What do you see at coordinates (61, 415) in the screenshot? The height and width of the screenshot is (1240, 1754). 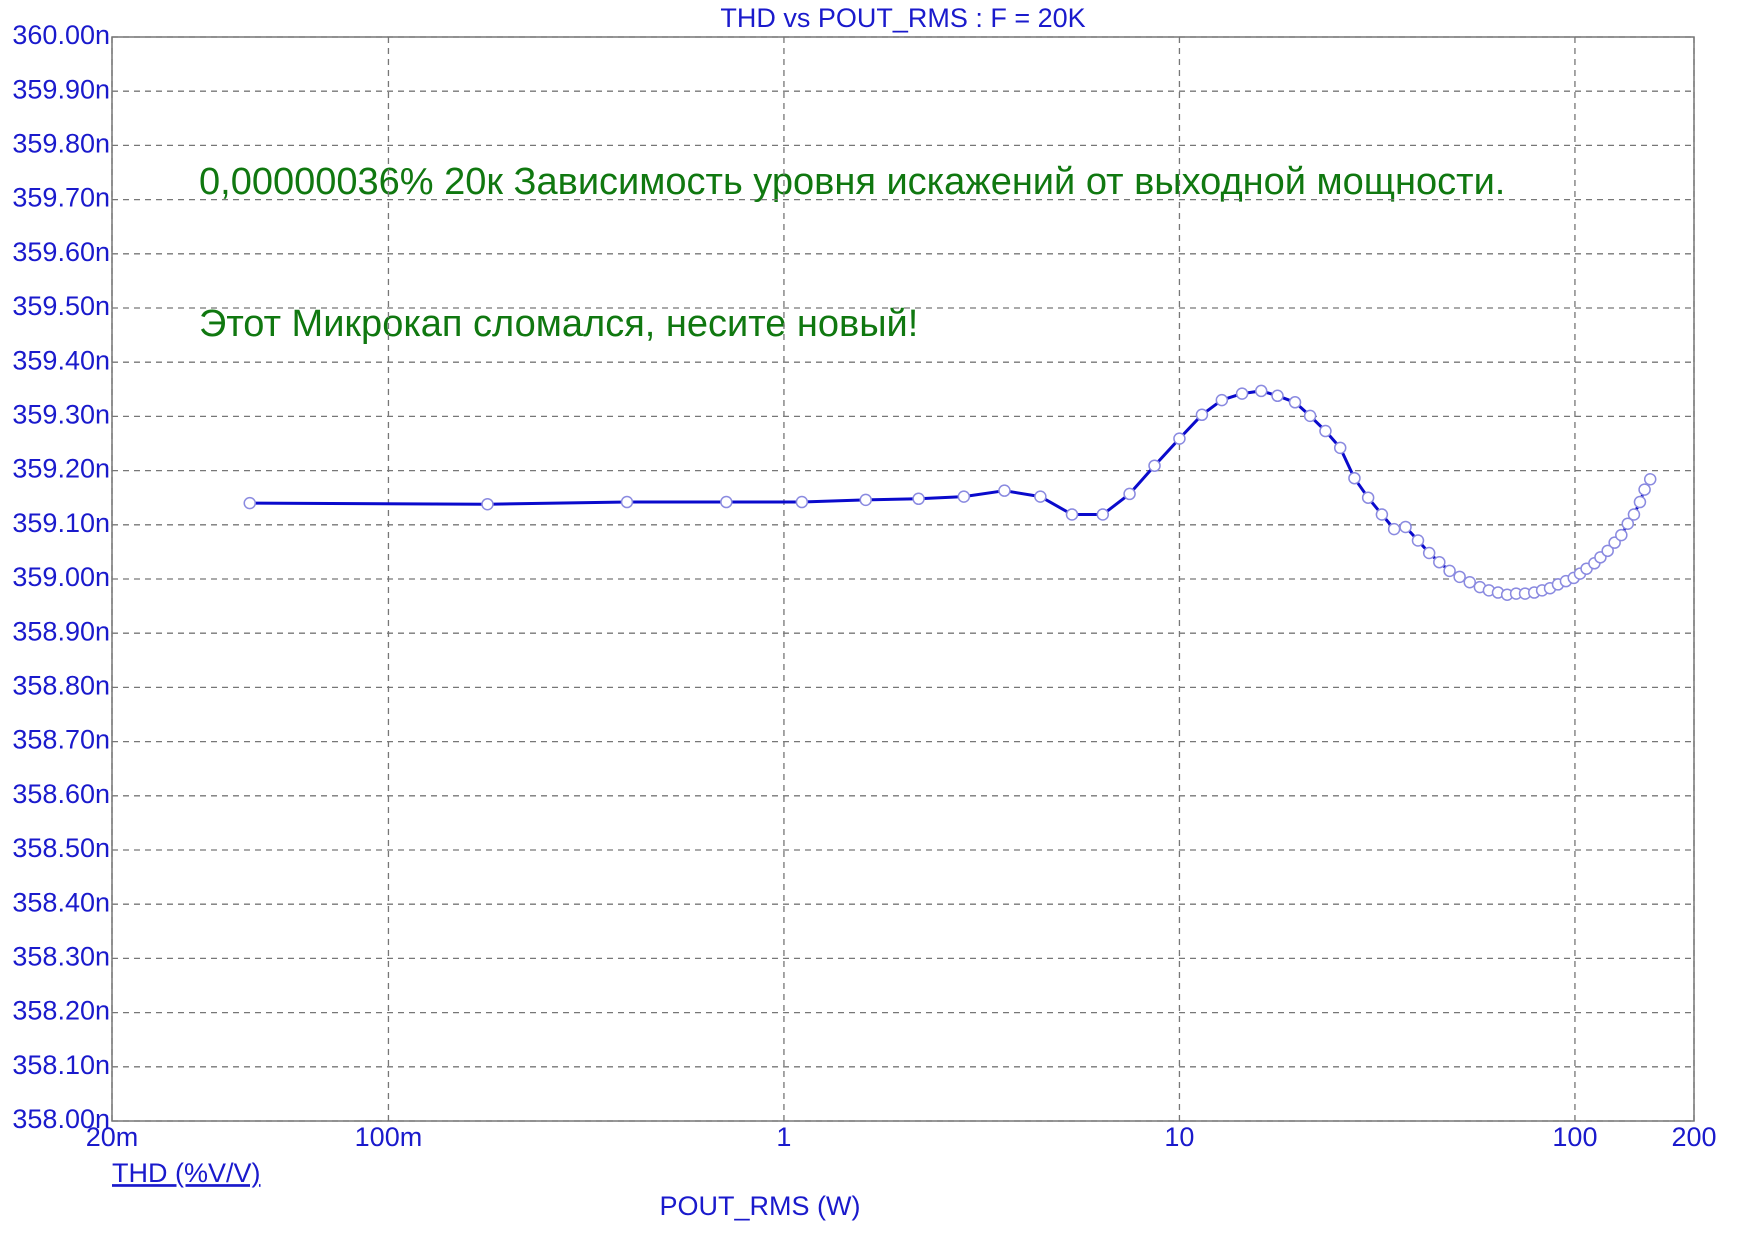 I see `y-tick-label: 359.30n` at bounding box center [61, 415].